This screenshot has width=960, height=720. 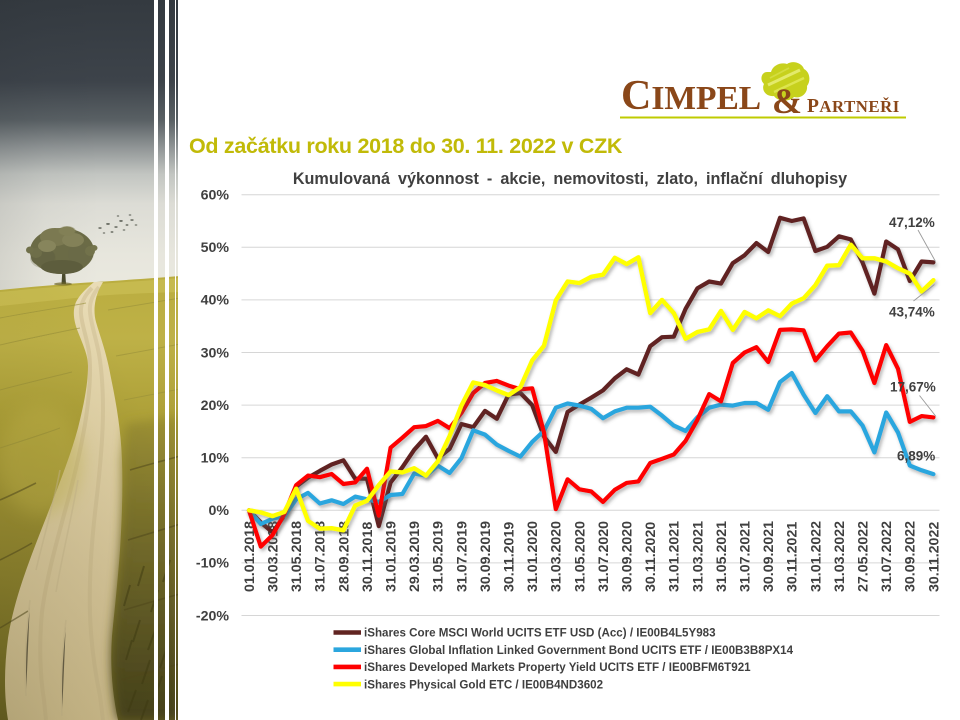 What do you see at coordinates (604, 556) in the screenshot?
I see `svg-text: 31.07.2020` at bounding box center [604, 556].